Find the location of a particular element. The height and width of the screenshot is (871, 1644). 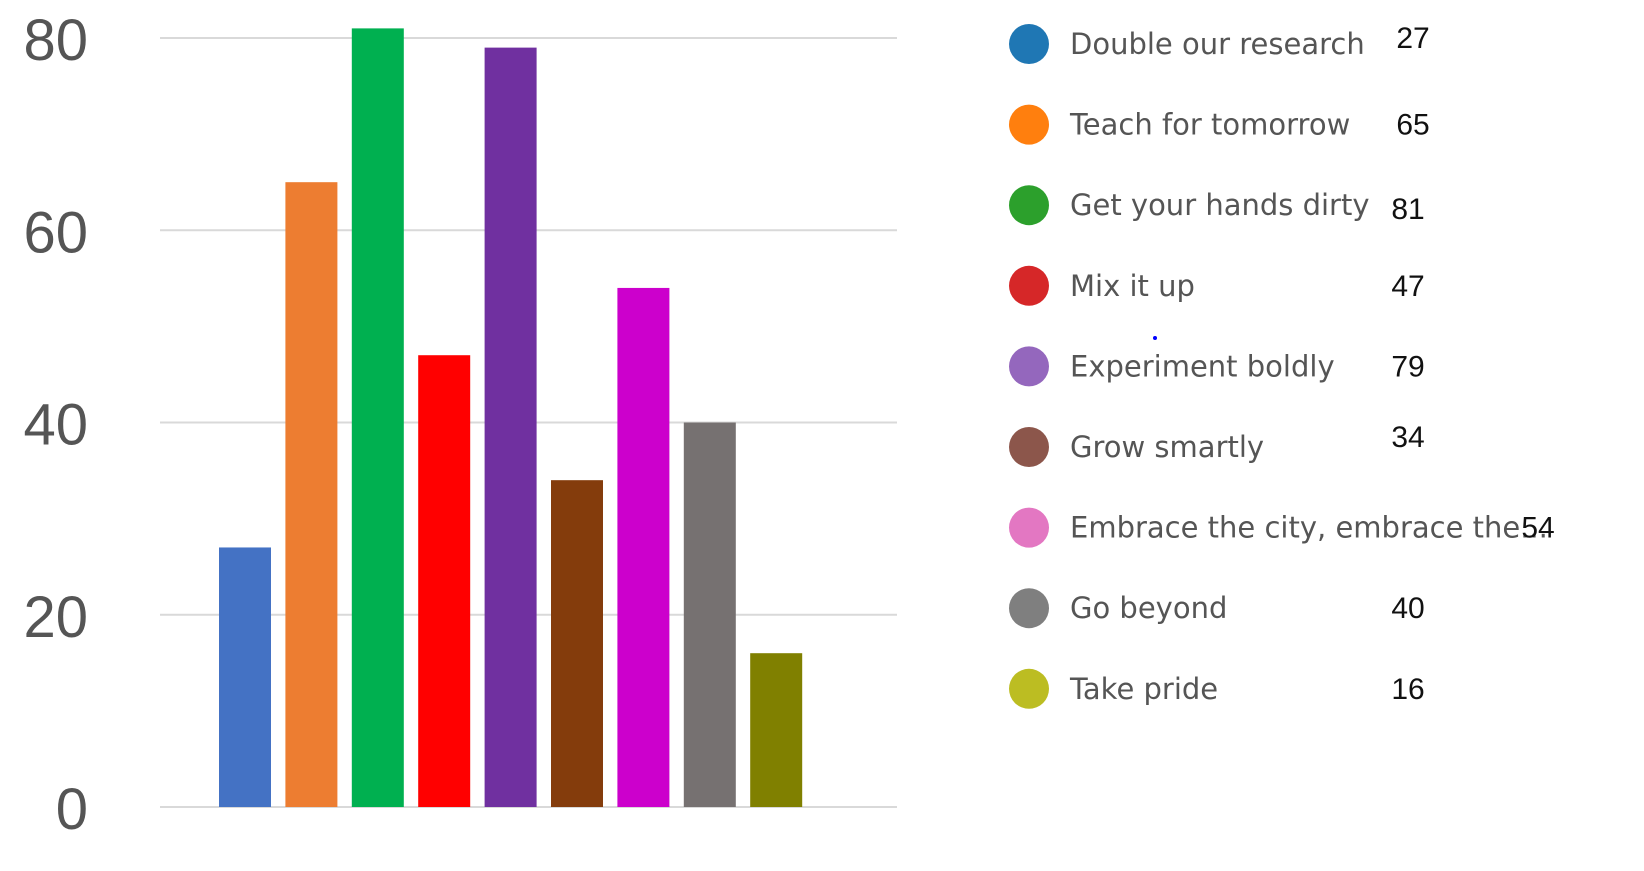

data-value-label: 47 is located at coordinates (1407, 286).